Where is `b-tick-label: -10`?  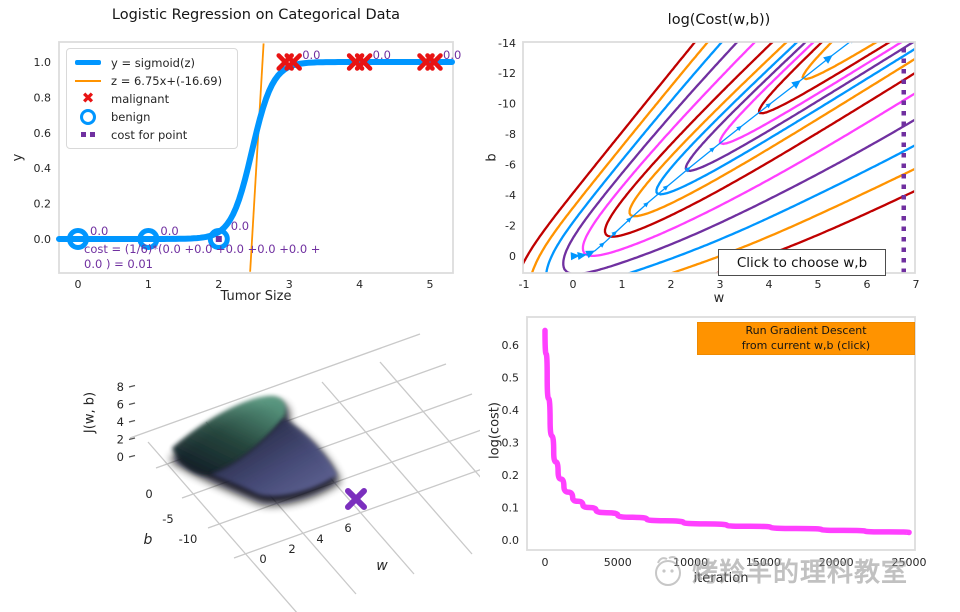
b-tick-label: -10 is located at coordinates (188, 539).